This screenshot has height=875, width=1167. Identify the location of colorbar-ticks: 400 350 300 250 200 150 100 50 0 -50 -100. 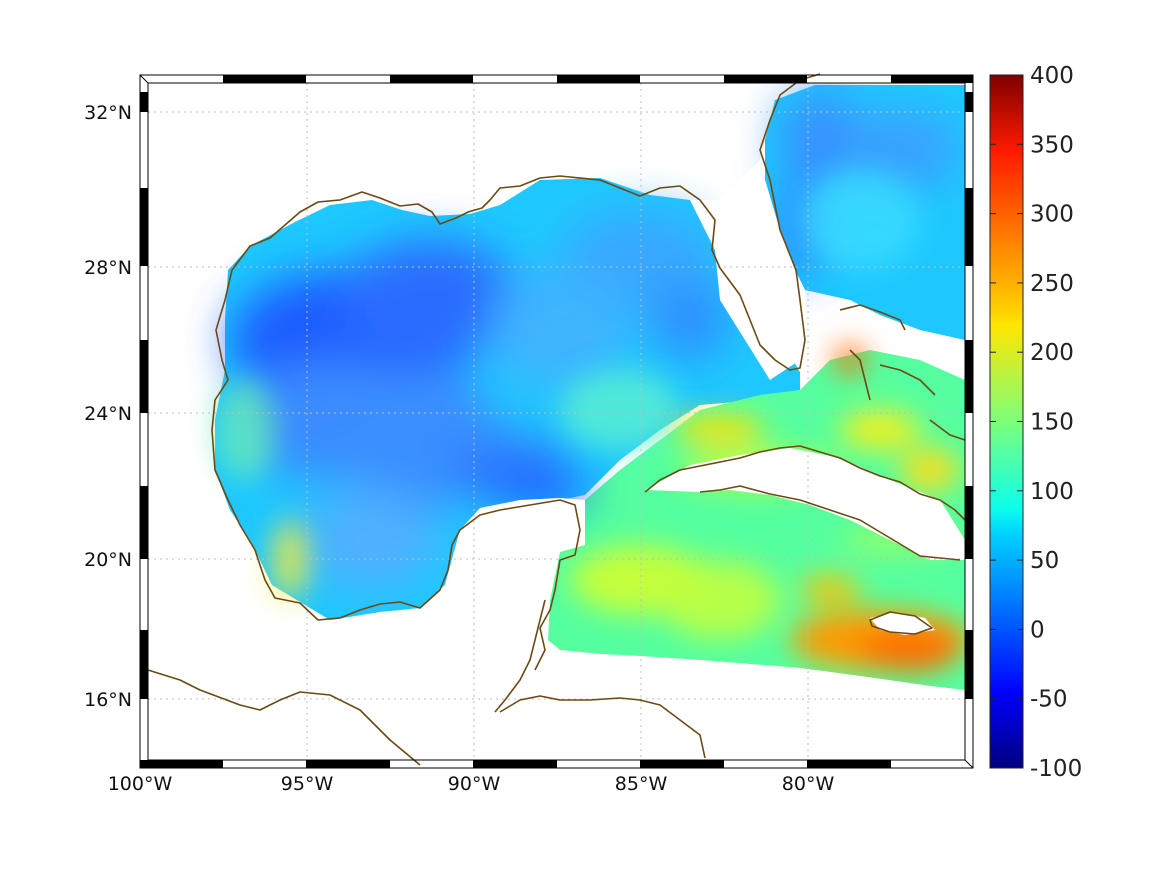
(1036, 422).